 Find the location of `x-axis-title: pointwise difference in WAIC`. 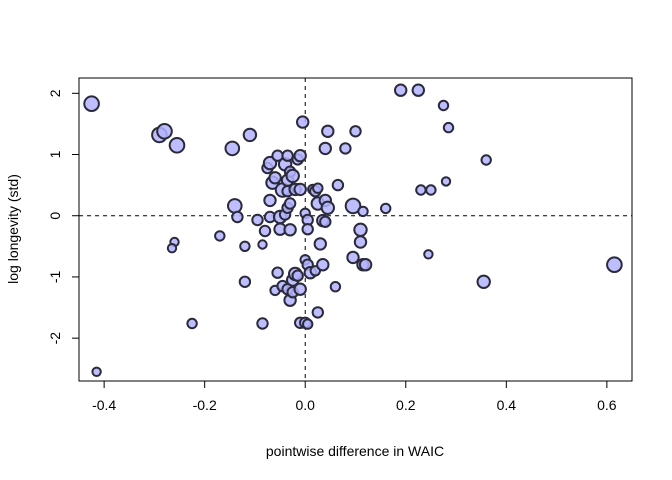

x-axis-title: pointwise difference in WAIC is located at coordinates (355, 451).